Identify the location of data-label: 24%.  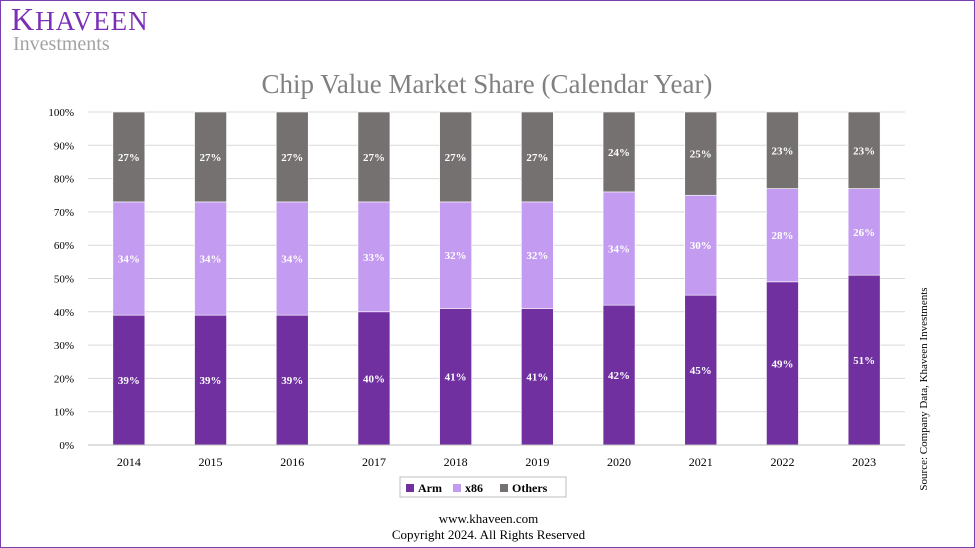
(619, 153).